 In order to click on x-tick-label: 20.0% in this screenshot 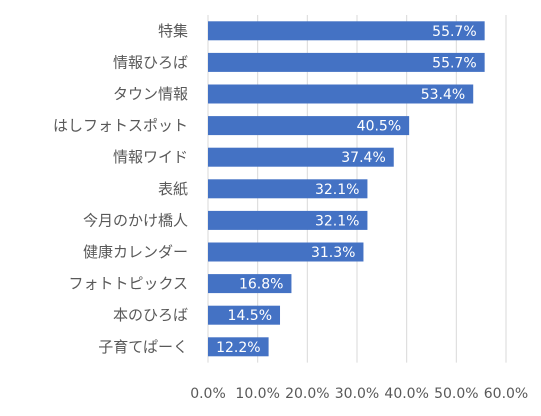, I will do `click(307, 394)`.